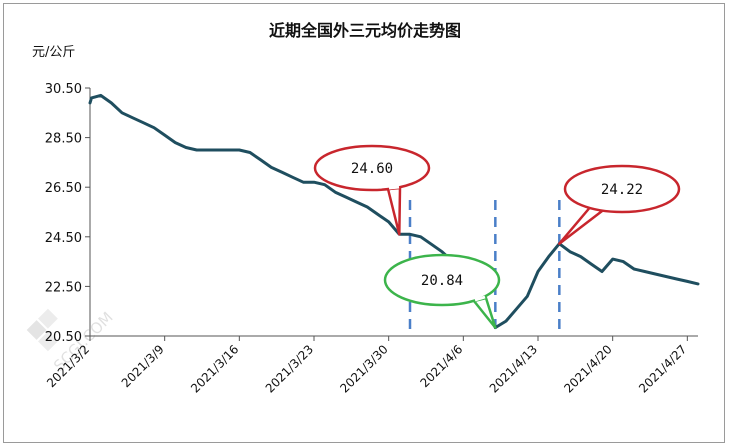 The image size is (730, 448). What do you see at coordinates (441, 366) in the screenshot?
I see `x-tick-label: 2021/4/6` at bounding box center [441, 366].